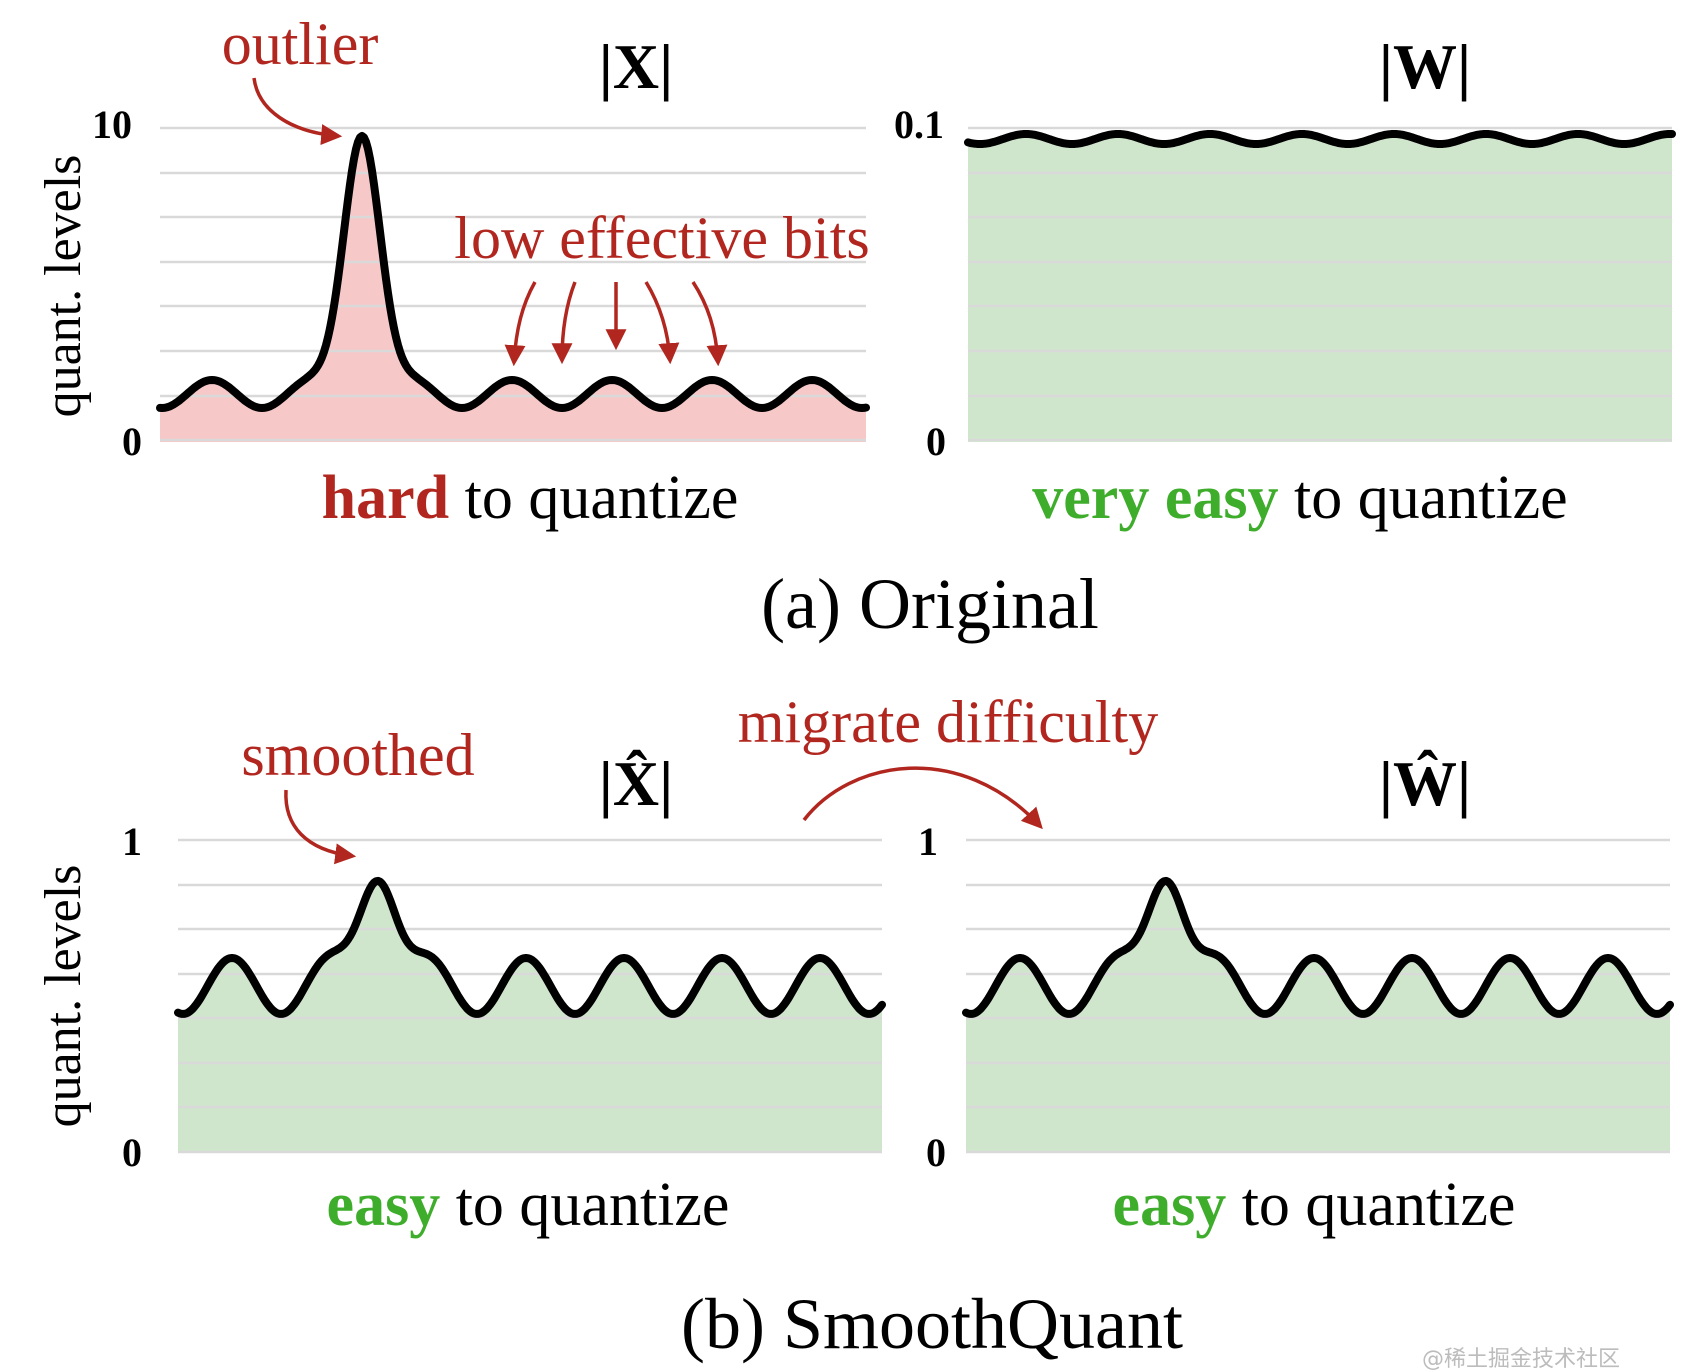 The width and height of the screenshot is (1688, 1370). What do you see at coordinates (636, 66) in the screenshot?
I see `x-title: |X|` at bounding box center [636, 66].